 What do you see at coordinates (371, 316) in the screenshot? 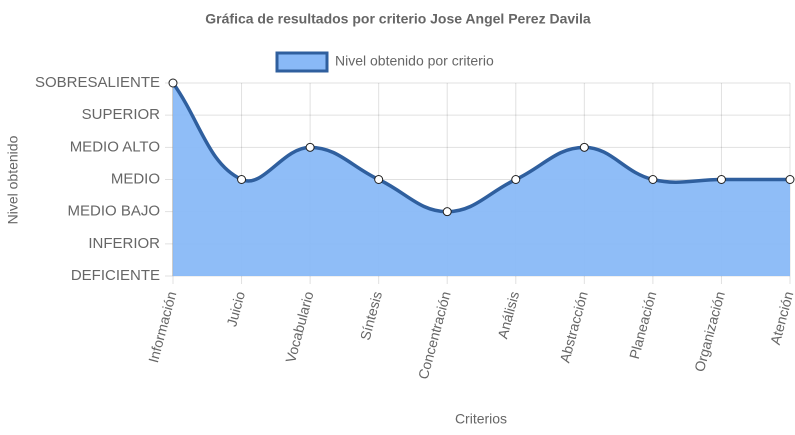
I see `x-tick-label: Síntesis` at bounding box center [371, 316].